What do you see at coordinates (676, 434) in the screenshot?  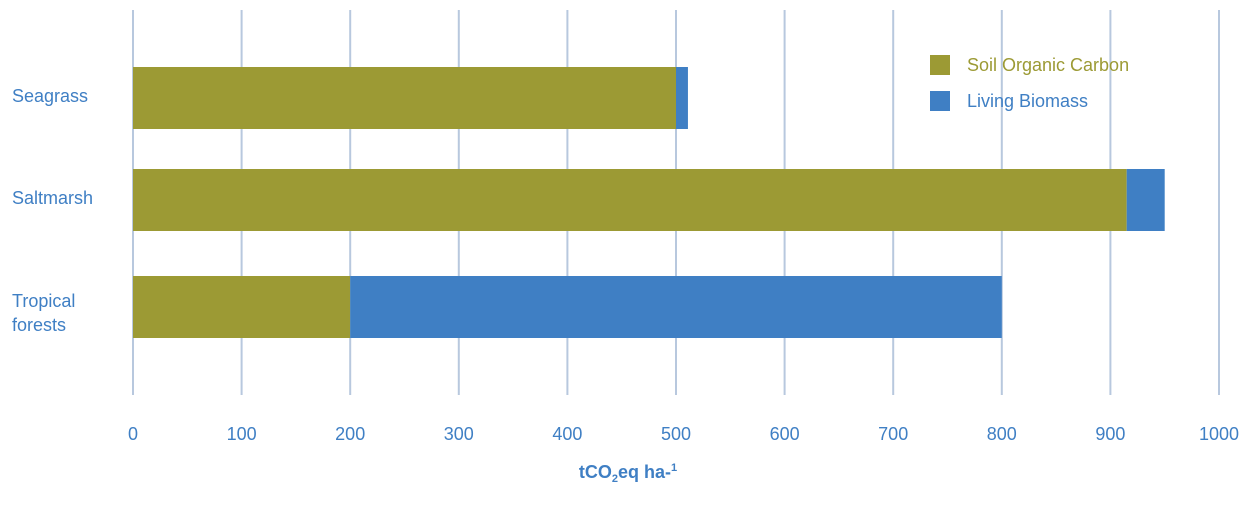 I see `x-tick-label: 500` at bounding box center [676, 434].